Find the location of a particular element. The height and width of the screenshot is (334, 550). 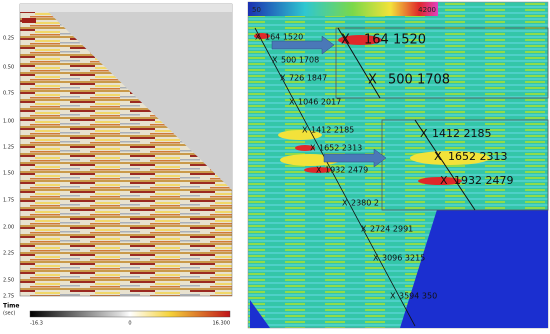

pick-label: 2380 2 is located at coordinates (365, 203).